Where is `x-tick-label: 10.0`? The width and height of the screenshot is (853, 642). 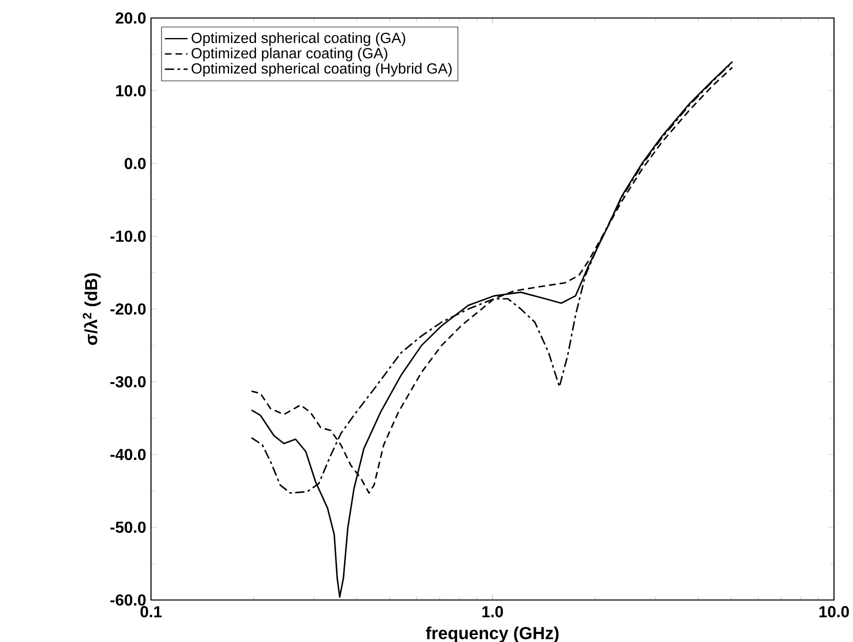
x-tick-label: 10.0 is located at coordinates (834, 612).